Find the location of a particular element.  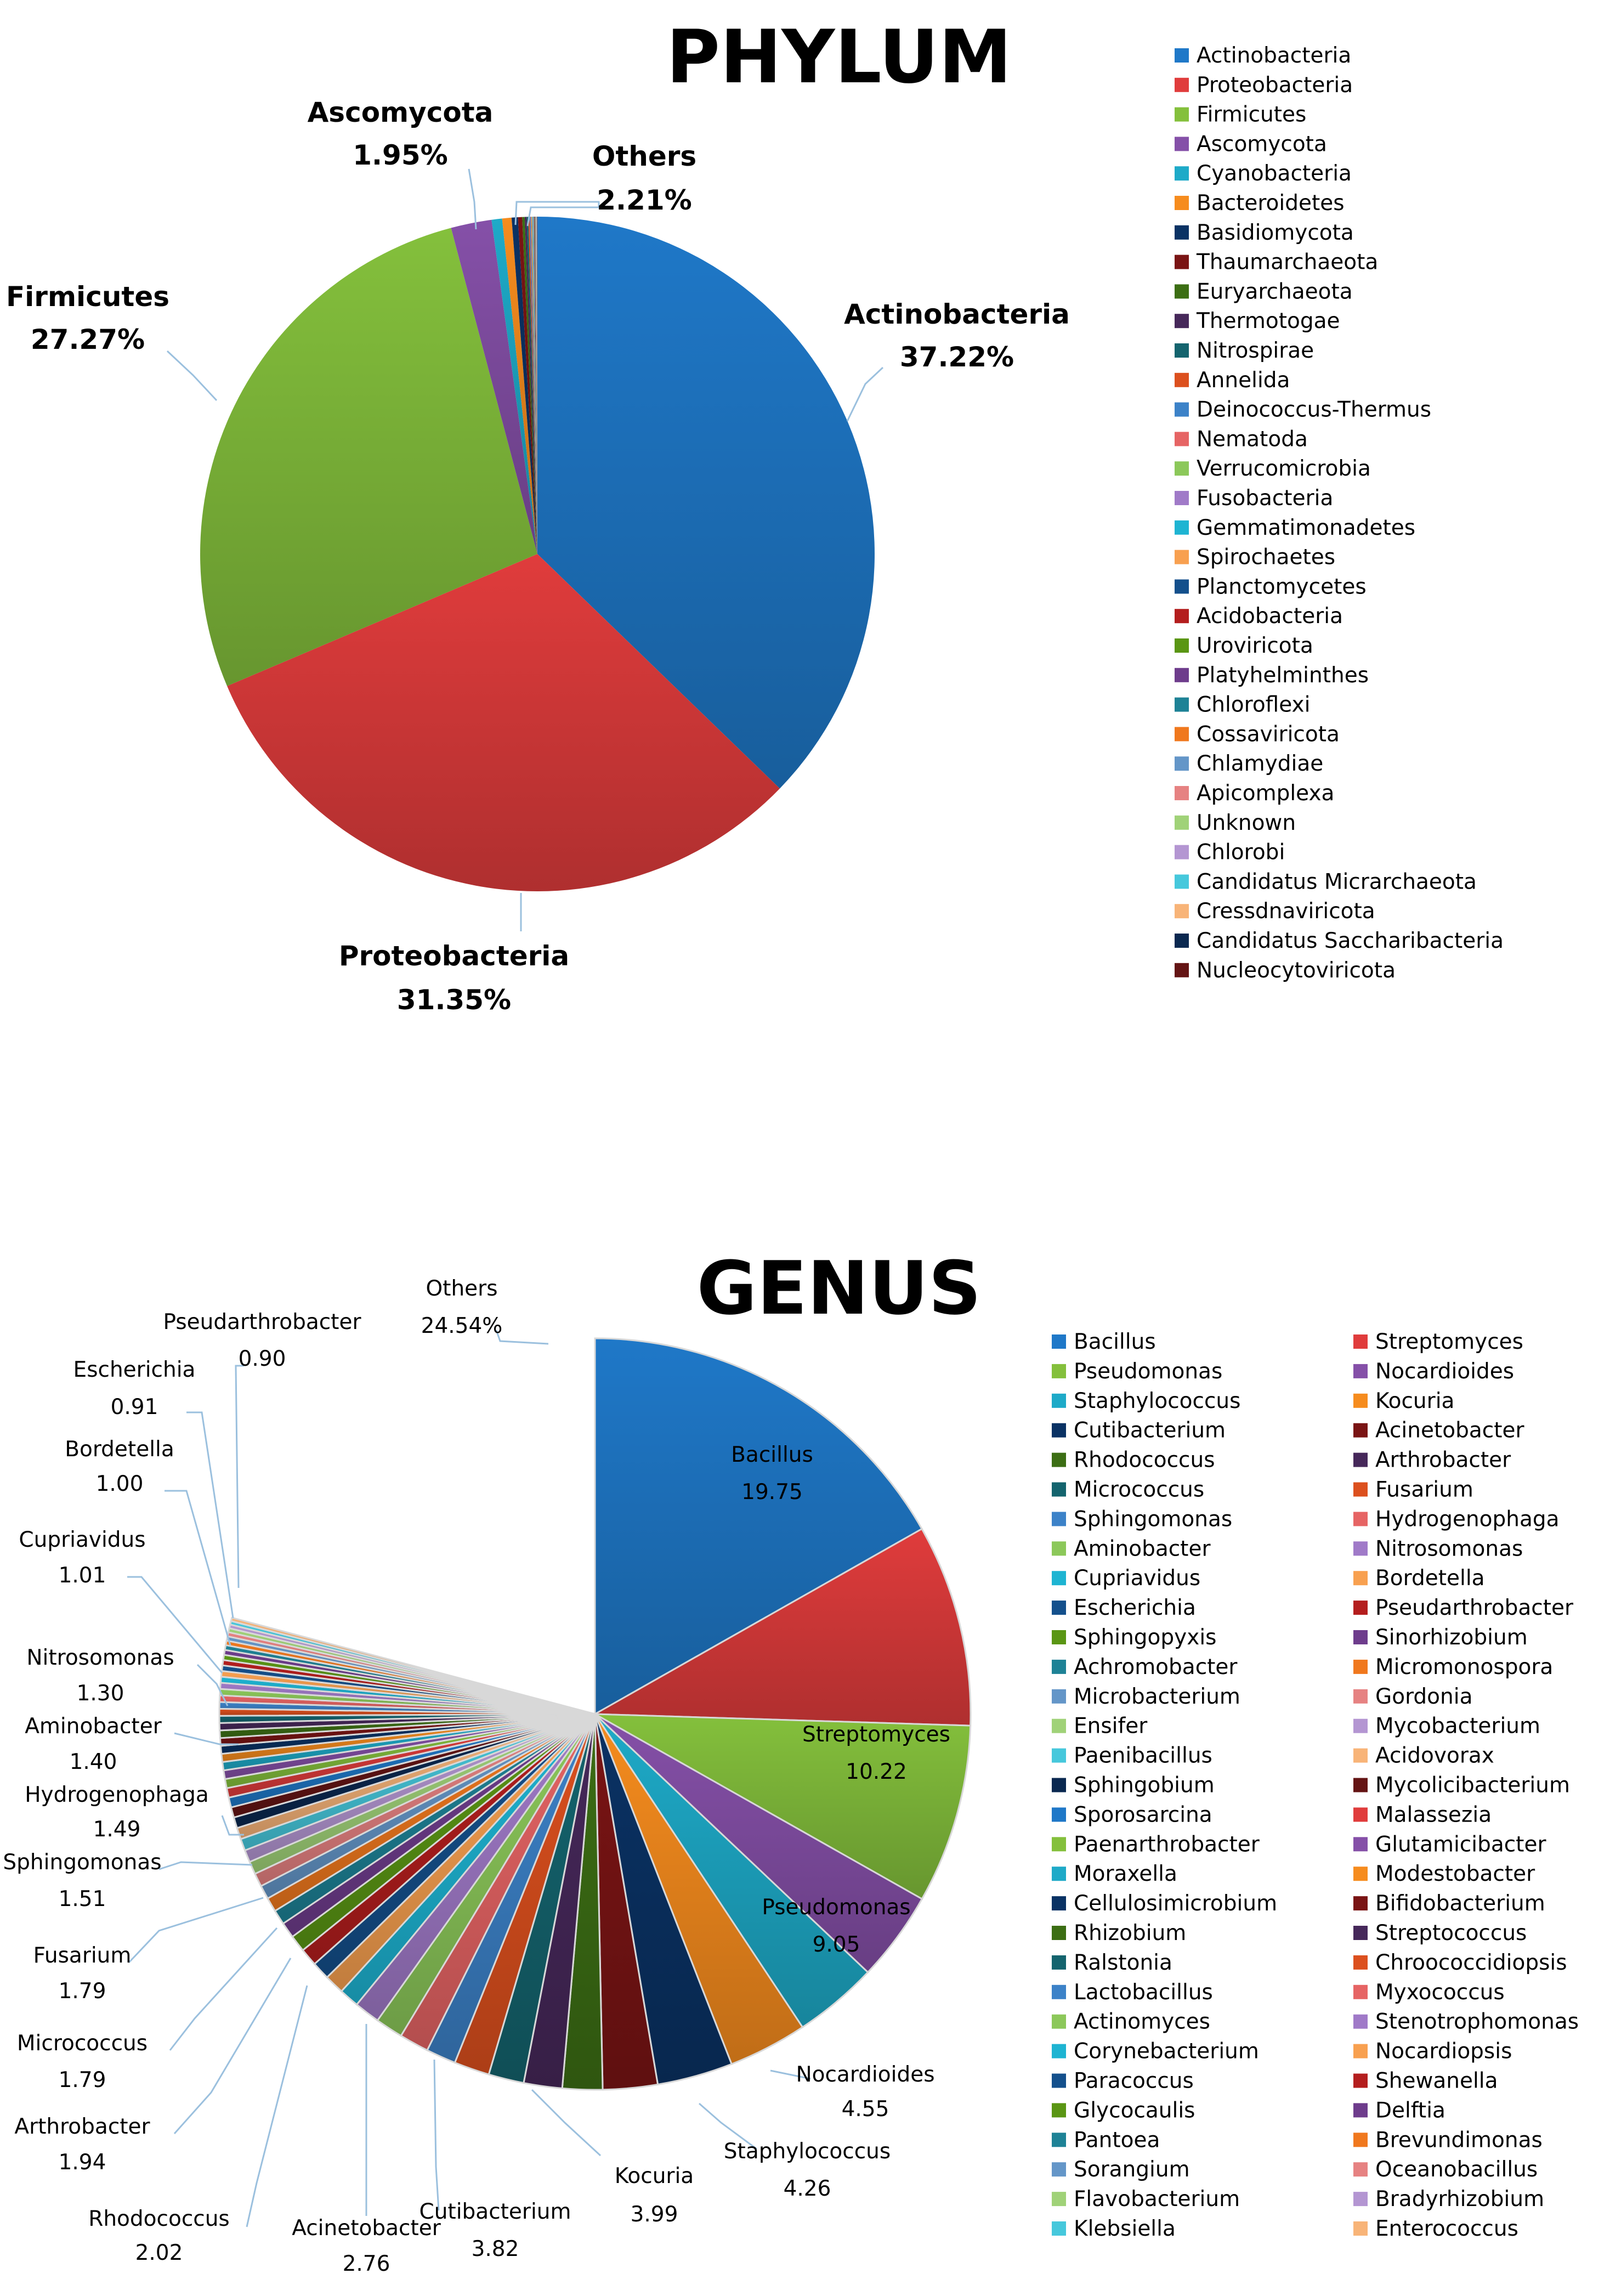

genus-legend-label: Cellulosimicrobium is located at coordinates (1175, 1903).